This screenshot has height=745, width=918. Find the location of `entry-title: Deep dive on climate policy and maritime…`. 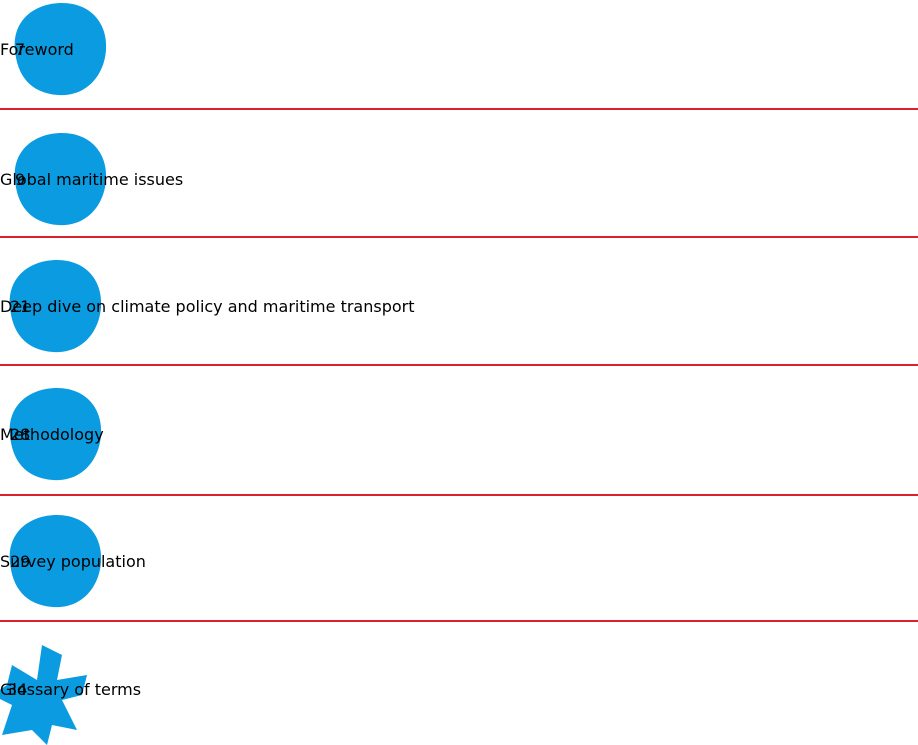

entry-title: Deep dive on climate policy and maritime… is located at coordinates (207, 306).